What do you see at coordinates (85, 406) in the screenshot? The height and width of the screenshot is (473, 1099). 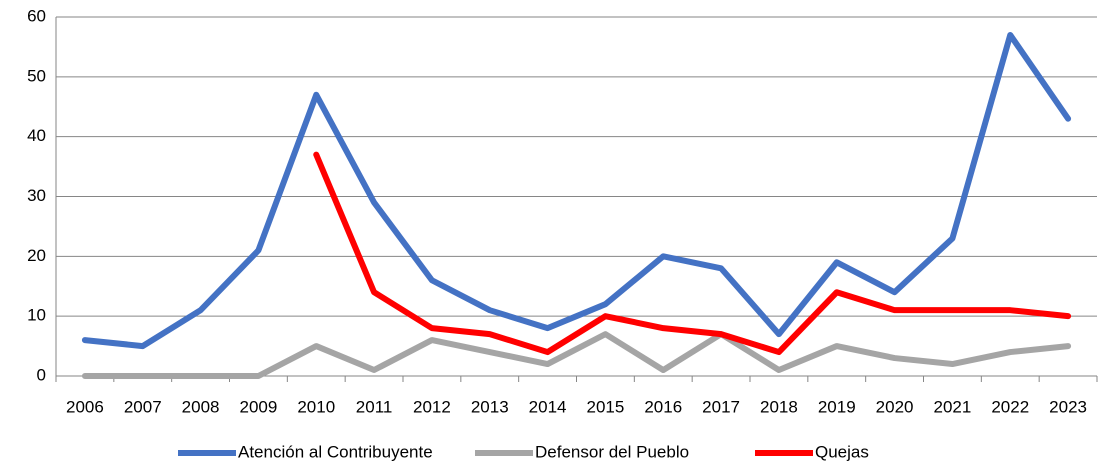 I see `x-tick-label: 2006` at bounding box center [85, 406].